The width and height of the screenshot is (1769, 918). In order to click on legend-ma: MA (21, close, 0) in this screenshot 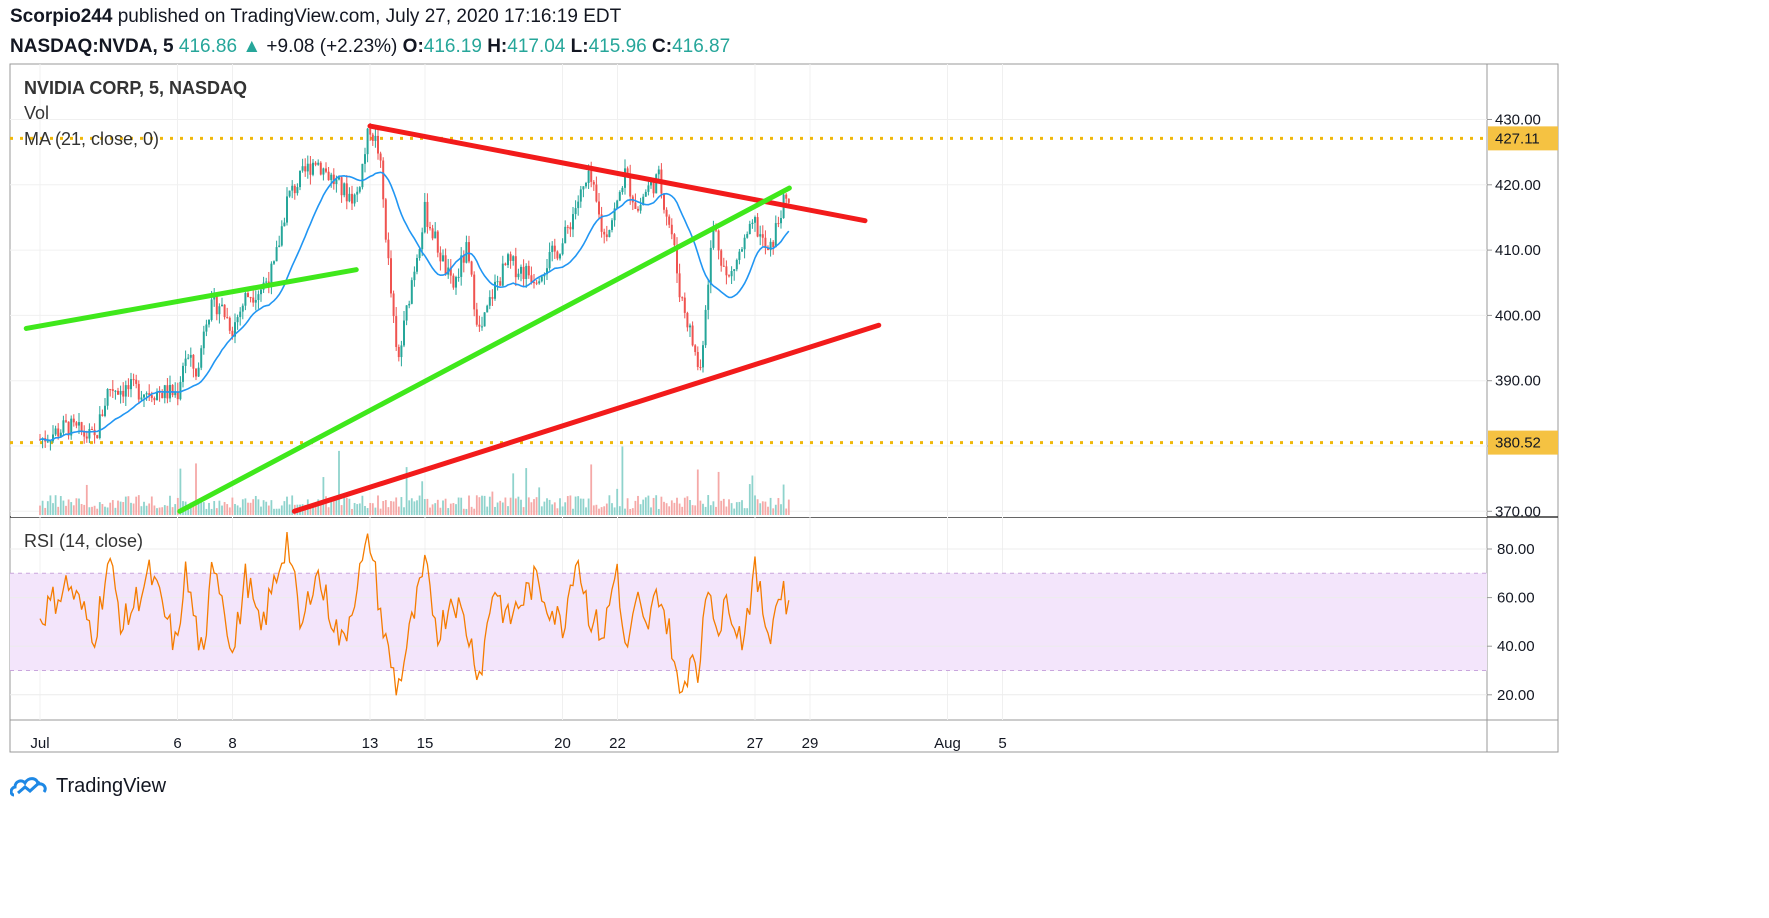, I will do `click(91, 139)`.